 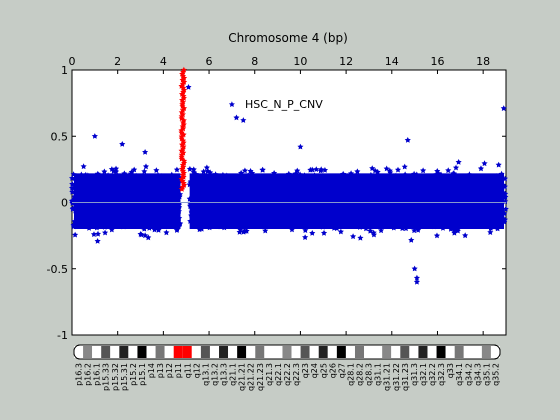 What do you see at coordinates (88, 374) in the screenshot?
I see `ideogram-band-label: p16.2` at bounding box center [88, 374].